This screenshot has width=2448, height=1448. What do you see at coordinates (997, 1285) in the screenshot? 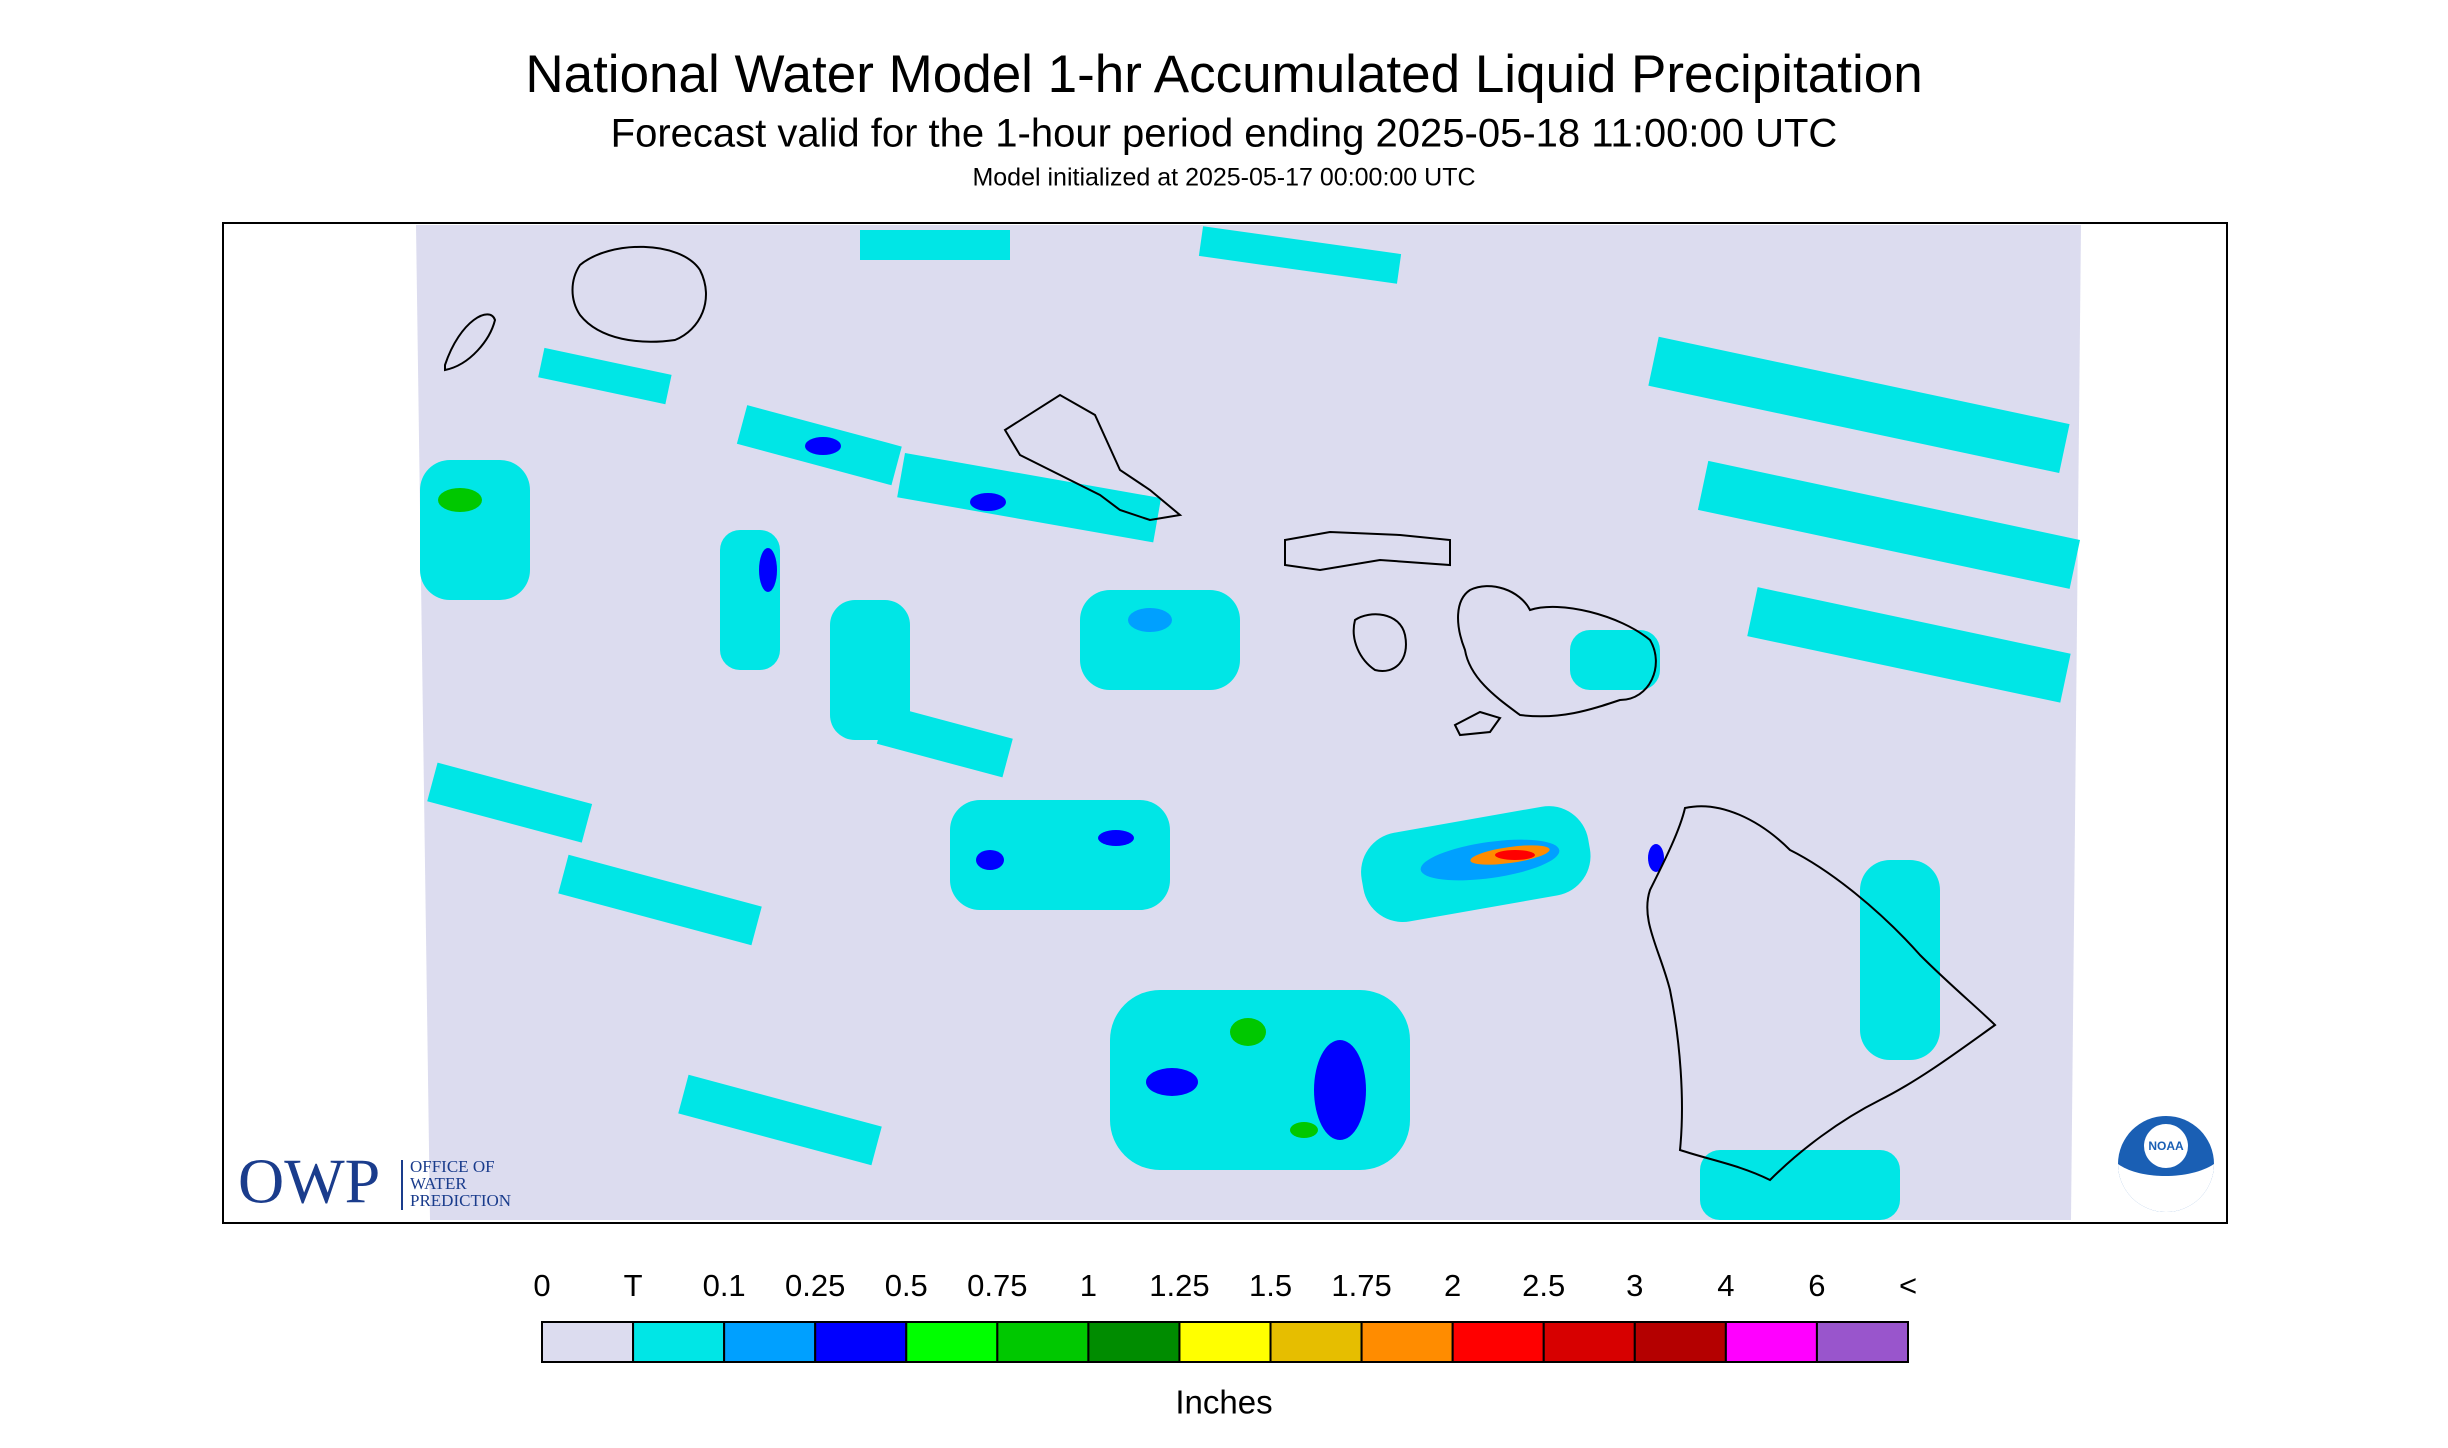
I see `legend-label: 0.75` at bounding box center [997, 1285].